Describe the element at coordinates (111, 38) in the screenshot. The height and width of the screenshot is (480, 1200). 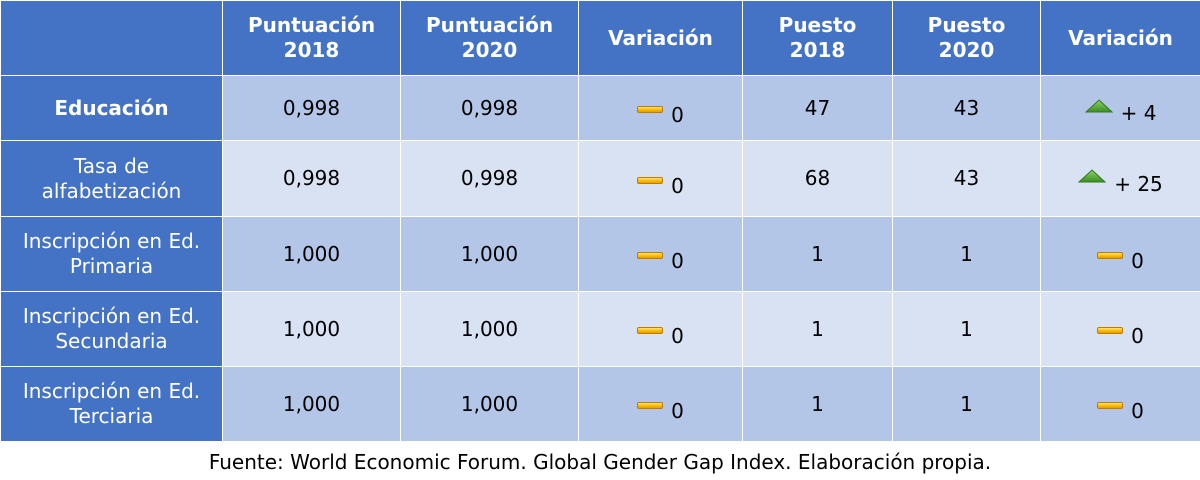
I see `header-cell-empty` at that location.